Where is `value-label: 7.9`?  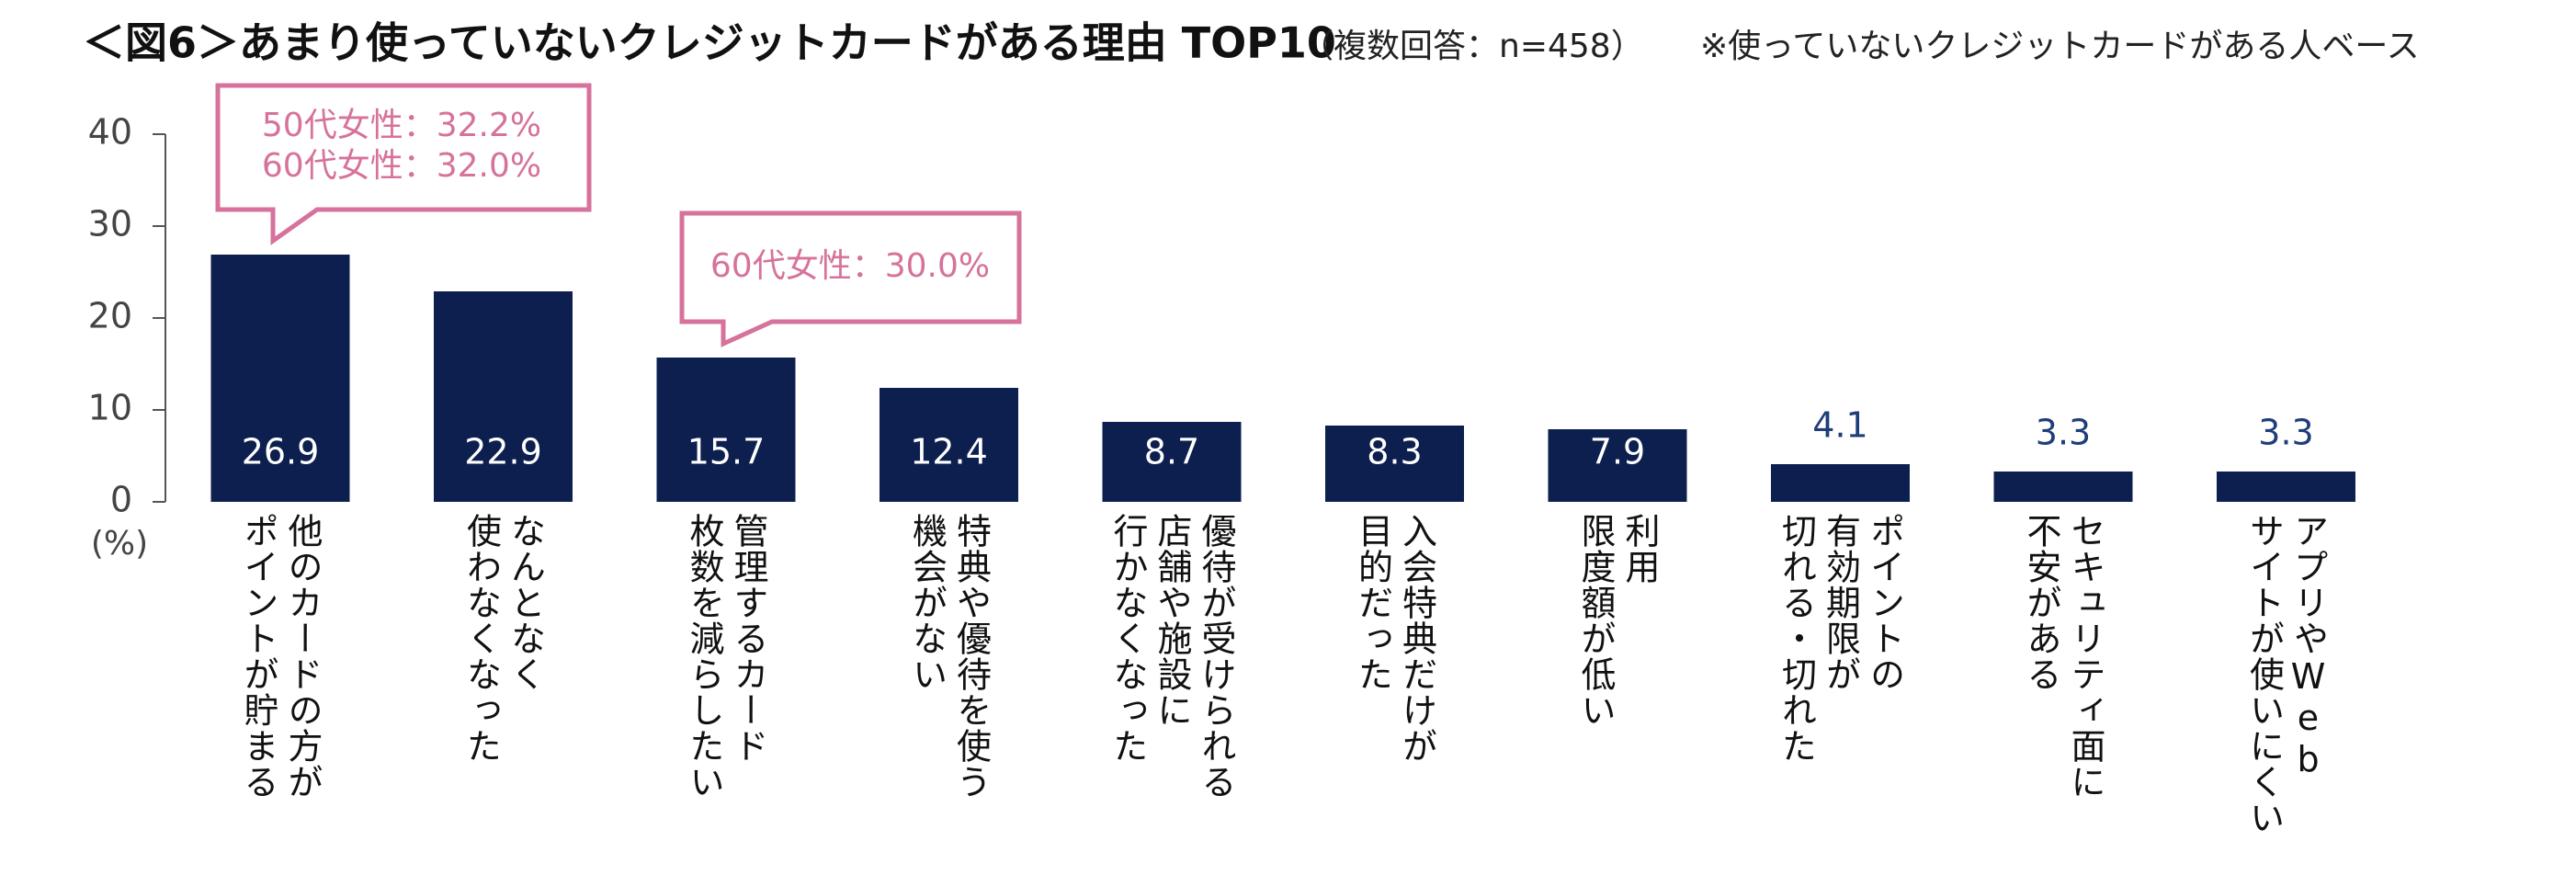
value-label: 7.9 is located at coordinates (1618, 452).